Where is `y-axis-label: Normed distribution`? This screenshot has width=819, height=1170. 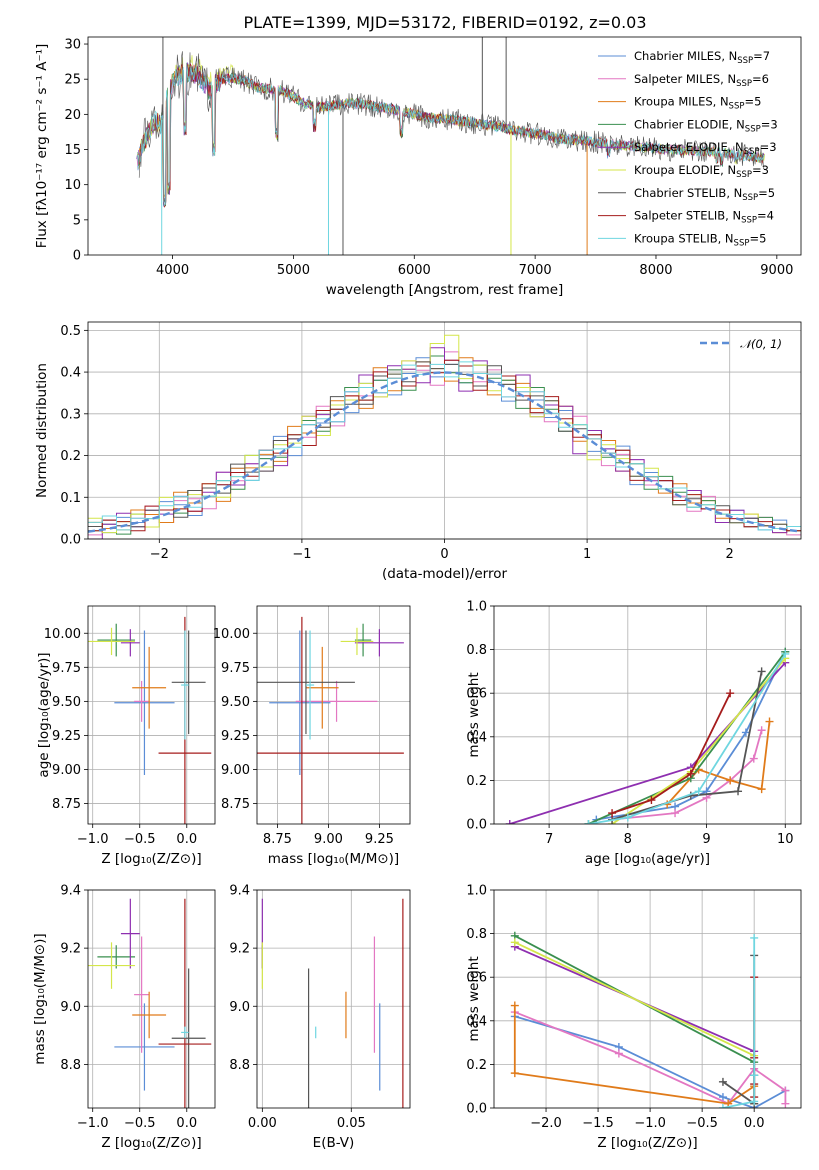 y-axis-label: Normed distribution is located at coordinates (42, 430).